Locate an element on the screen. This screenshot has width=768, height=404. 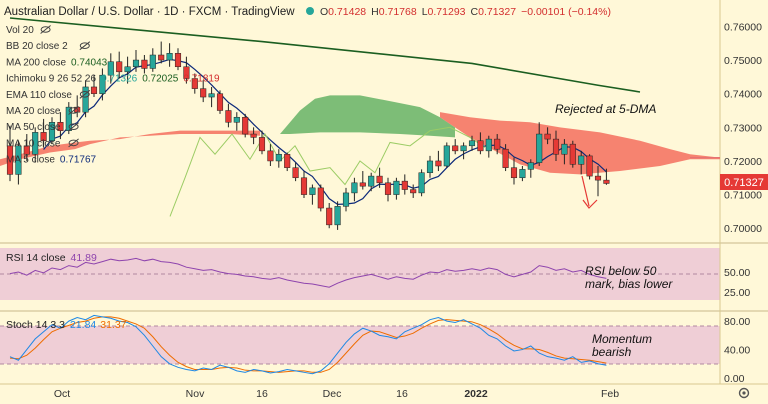
stoch-legend: Stoch 14 3 3 21.84 31.37 is located at coordinates (66, 325).